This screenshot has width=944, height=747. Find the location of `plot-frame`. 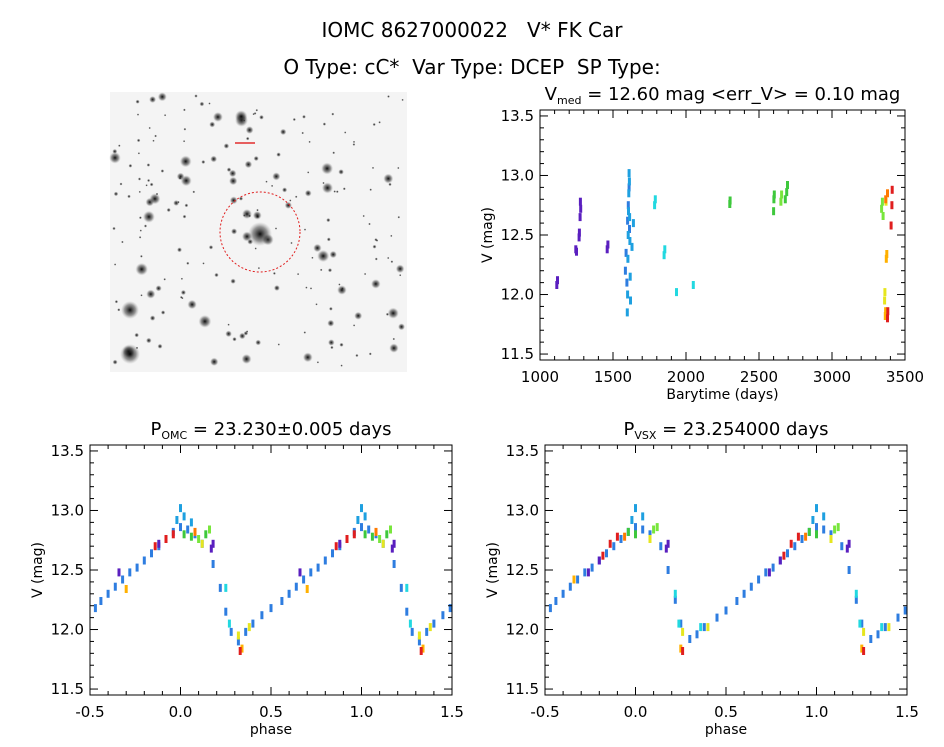

plot-frame is located at coordinates (726, 570).